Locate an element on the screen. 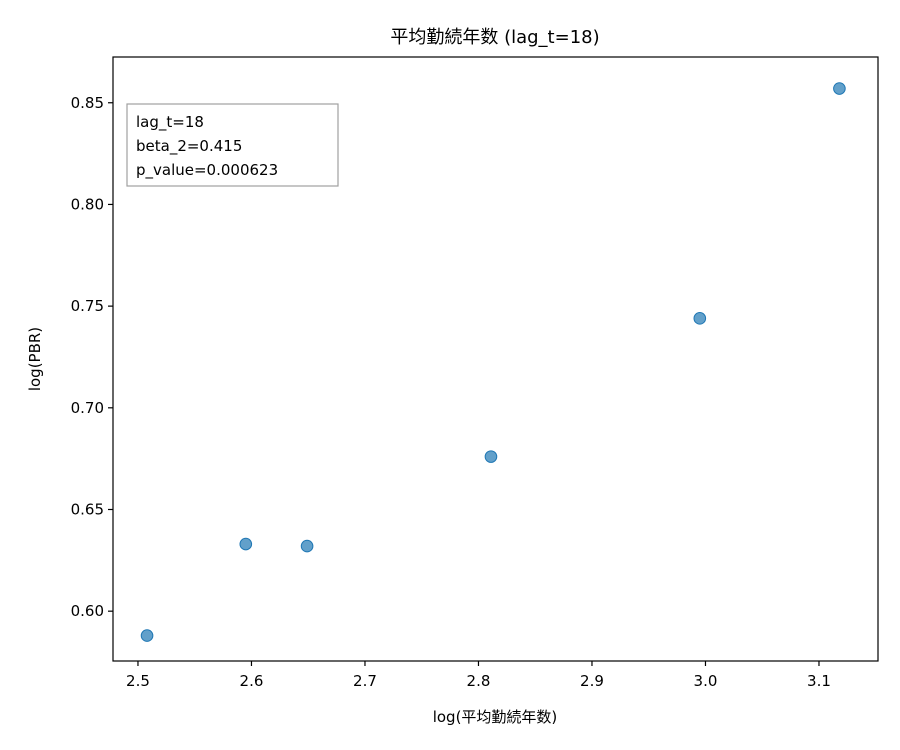 This screenshot has width=900, height=750. y-tick-label: 0.75 is located at coordinates (87, 306).